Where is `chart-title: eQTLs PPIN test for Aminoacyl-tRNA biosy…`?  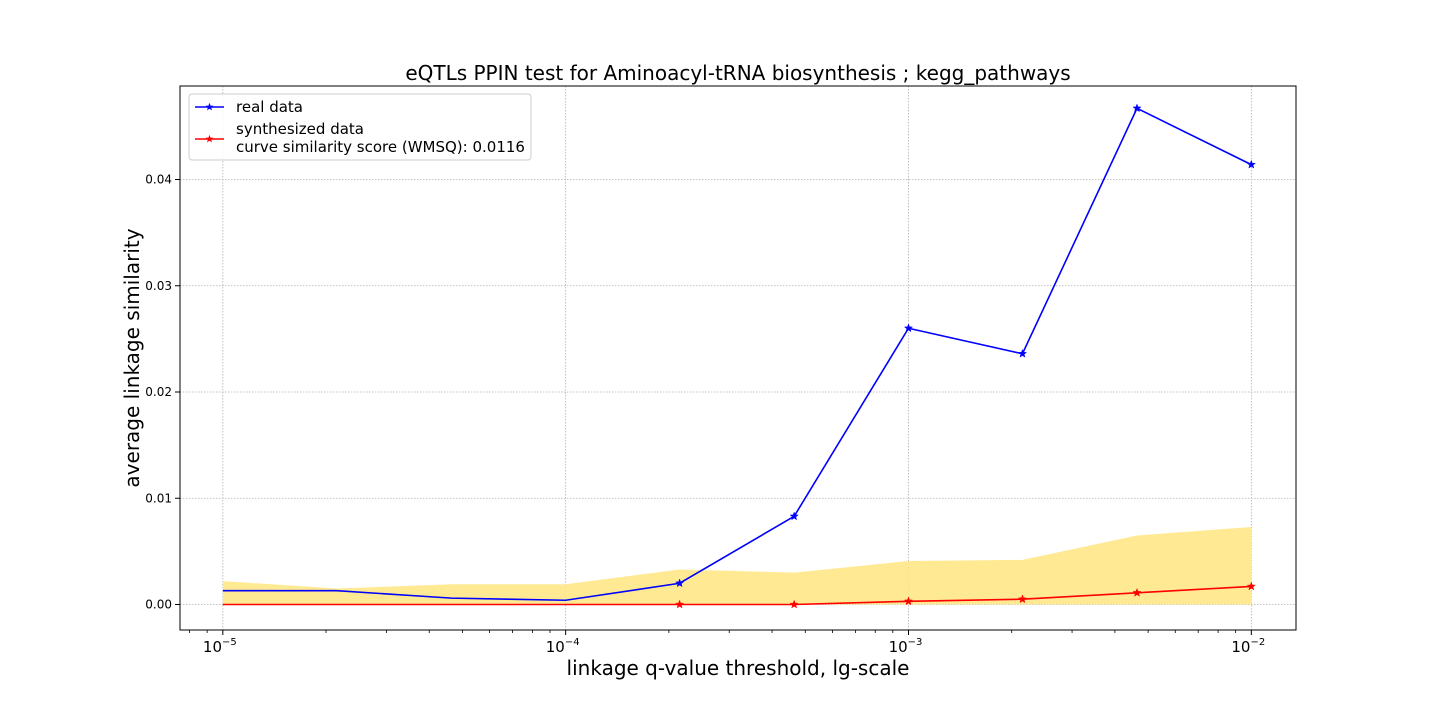 chart-title: eQTLs PPIN test for Aminoacyl-tRNA biosy… is located at coordinates (737, 73).